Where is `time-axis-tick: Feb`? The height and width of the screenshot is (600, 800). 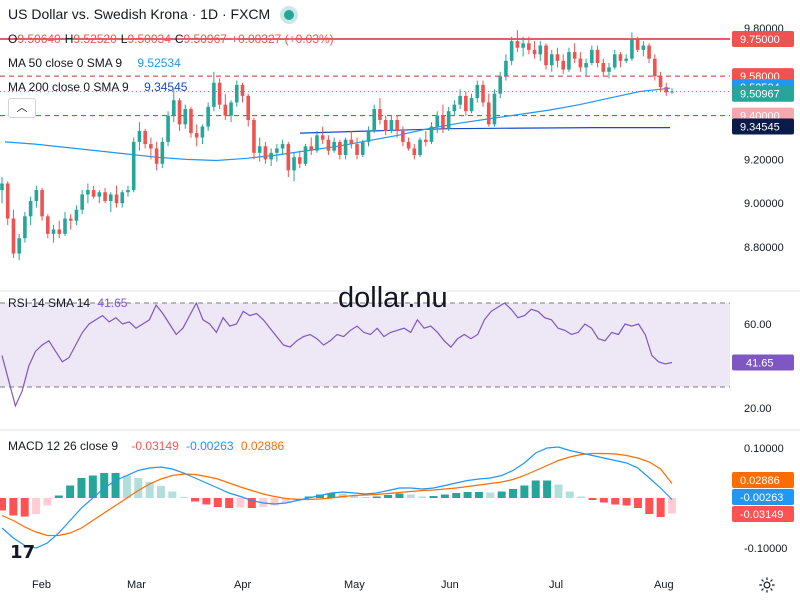 time-axis-tick: Feb is located at coordinates (41, 585).